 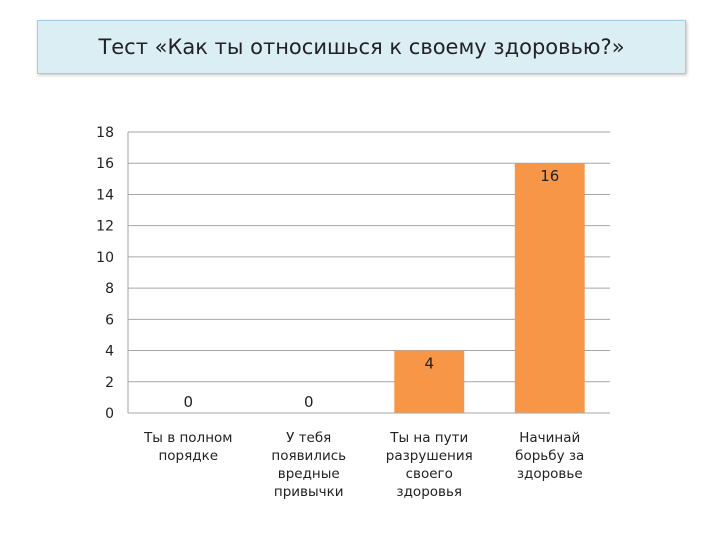 What do you see at coordinates (308, 465) in the screenshot?
I see `category-label: У тебя появились вредные привычки` at bounding box center [308, 465].